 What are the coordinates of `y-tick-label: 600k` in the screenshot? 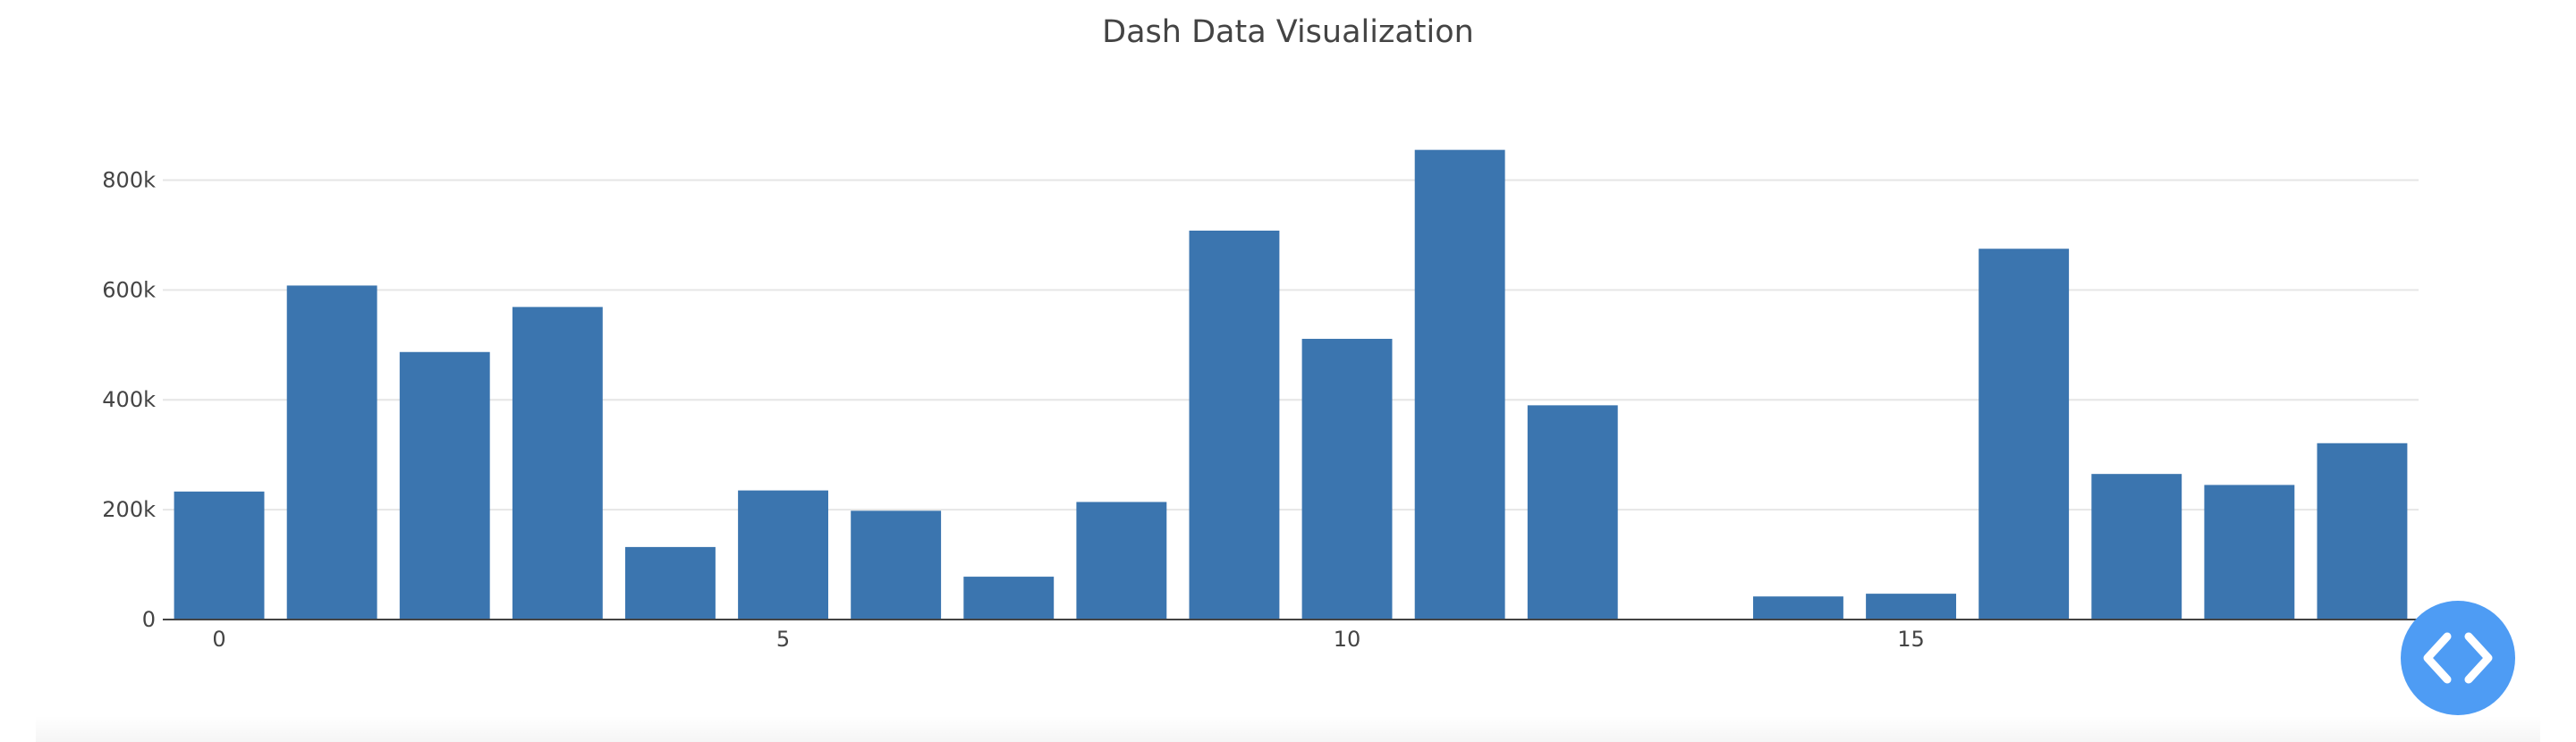 It's located at (129, 289).